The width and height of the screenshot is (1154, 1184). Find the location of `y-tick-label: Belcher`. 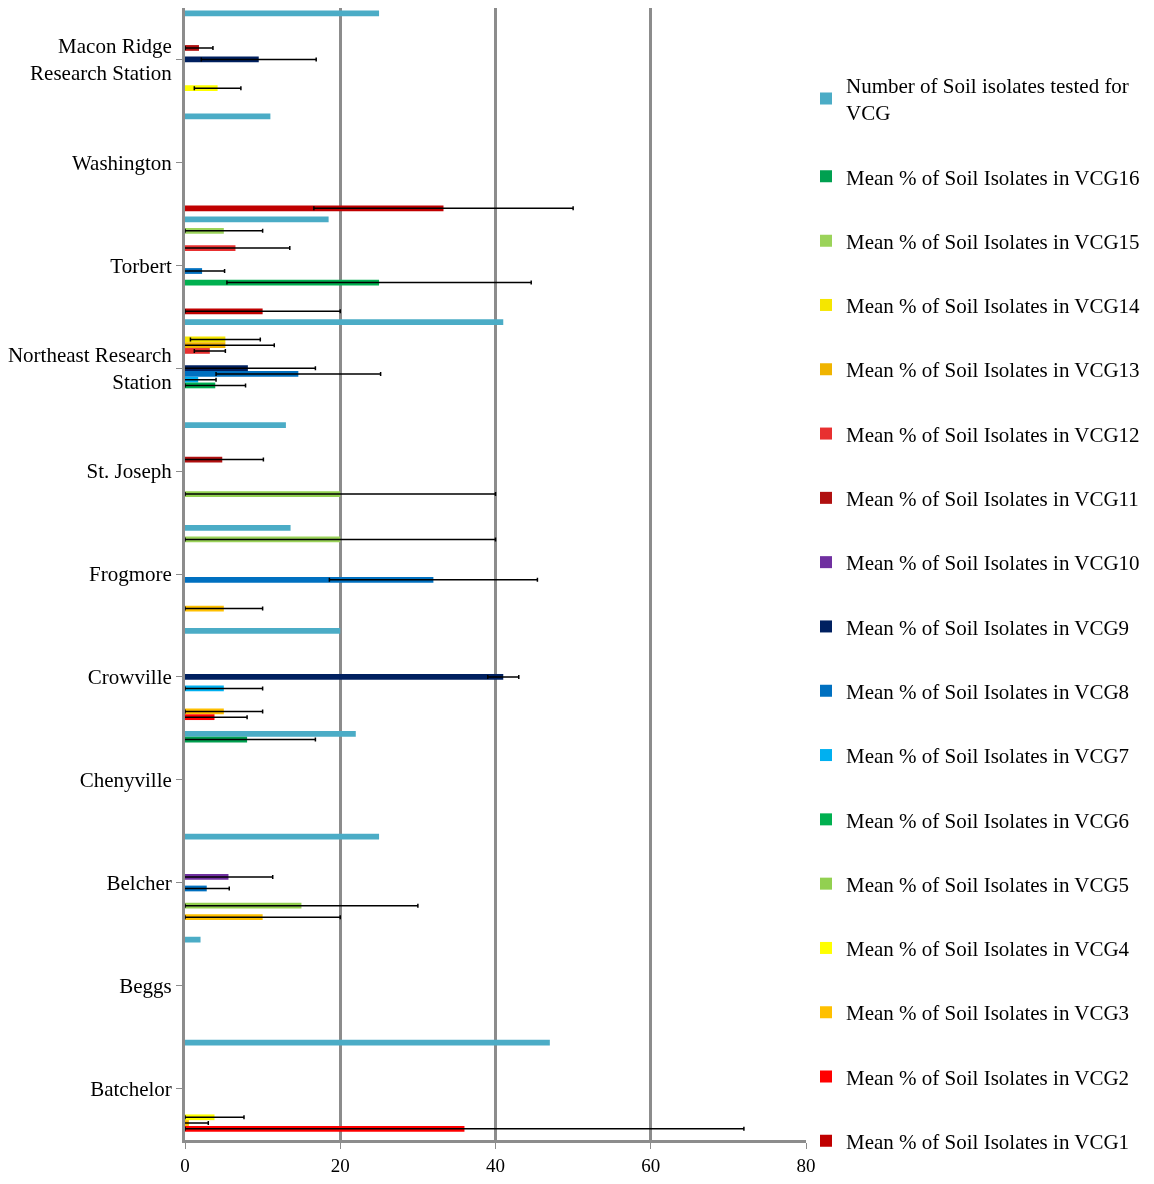

y-tick-label: Belcher is located at coordinates (139, 883).